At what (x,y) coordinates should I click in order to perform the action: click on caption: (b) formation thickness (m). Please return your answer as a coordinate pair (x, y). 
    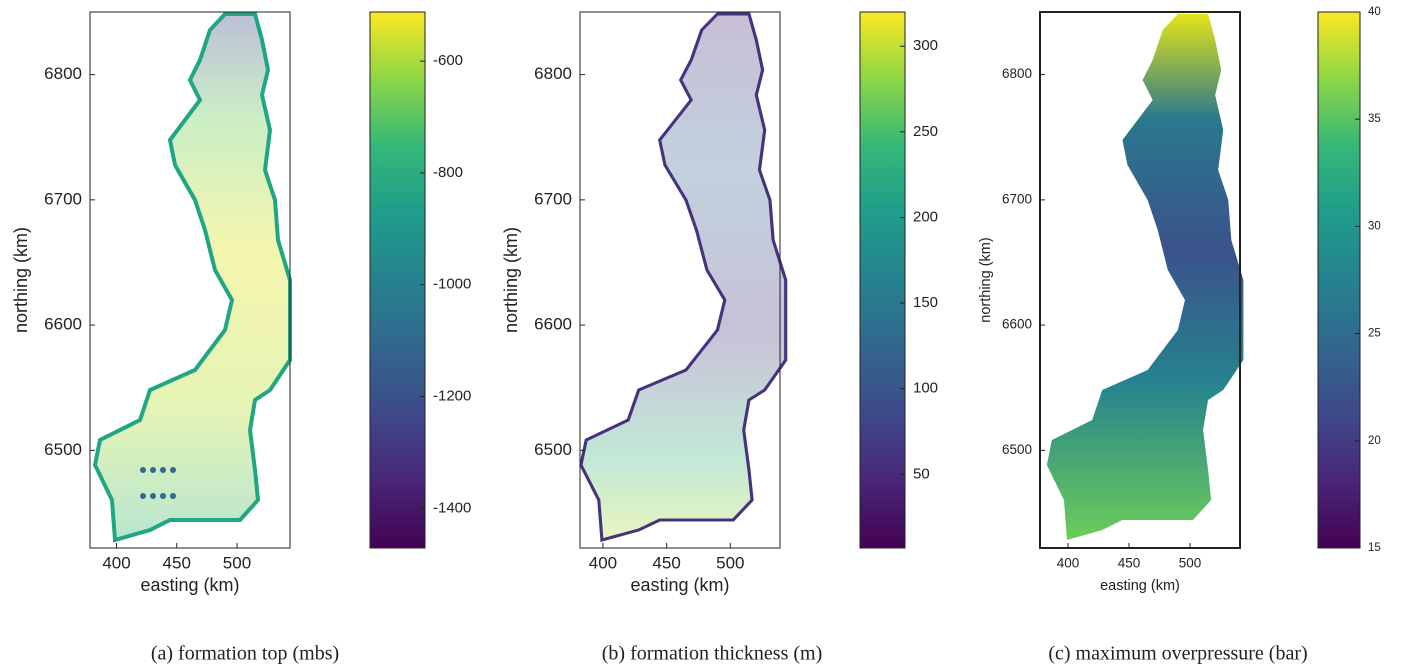
    Looking at the image, I should click on (712, 654).